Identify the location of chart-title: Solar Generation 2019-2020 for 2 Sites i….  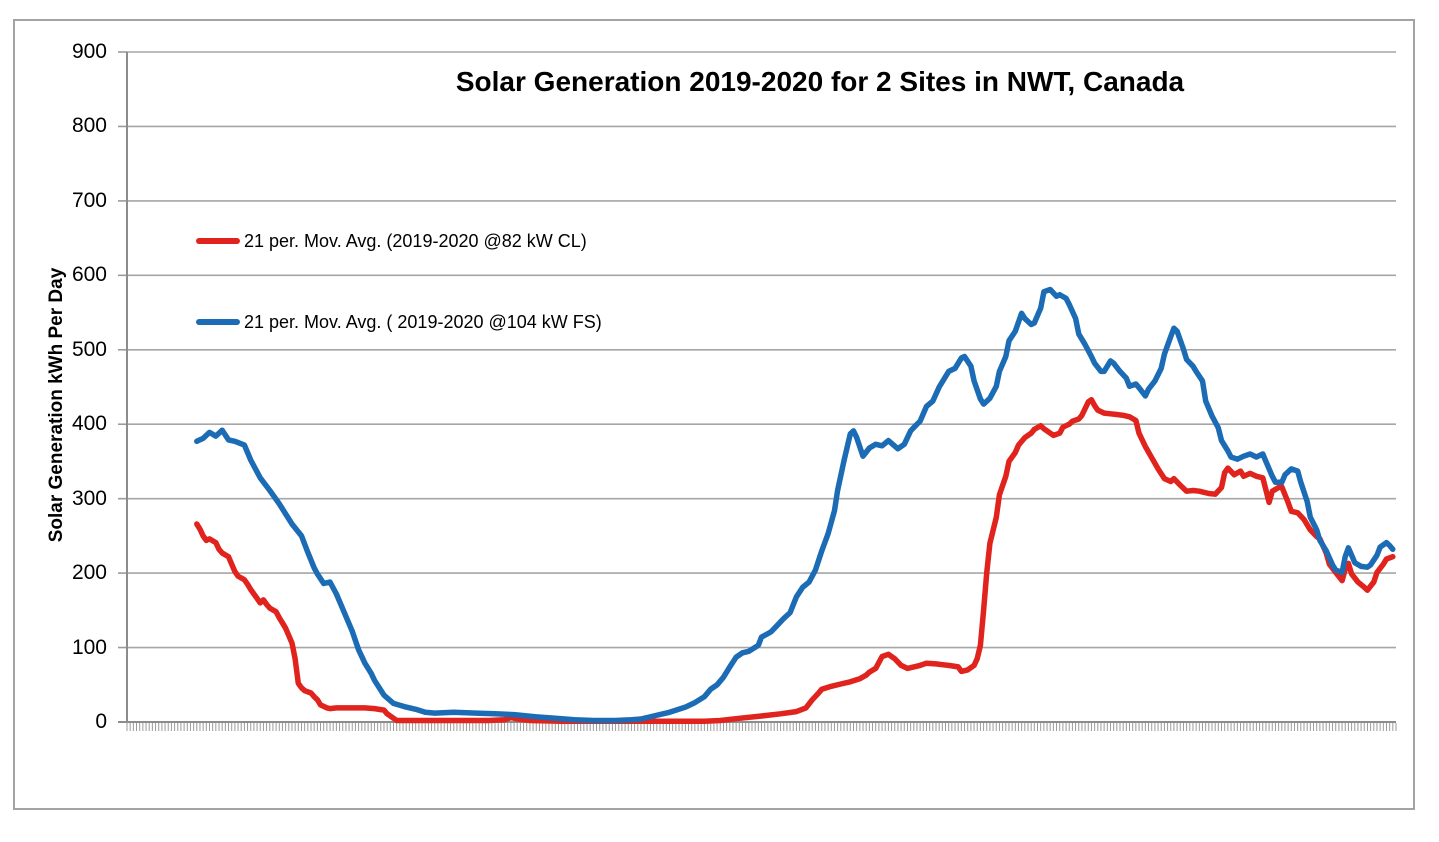
(820, 81).